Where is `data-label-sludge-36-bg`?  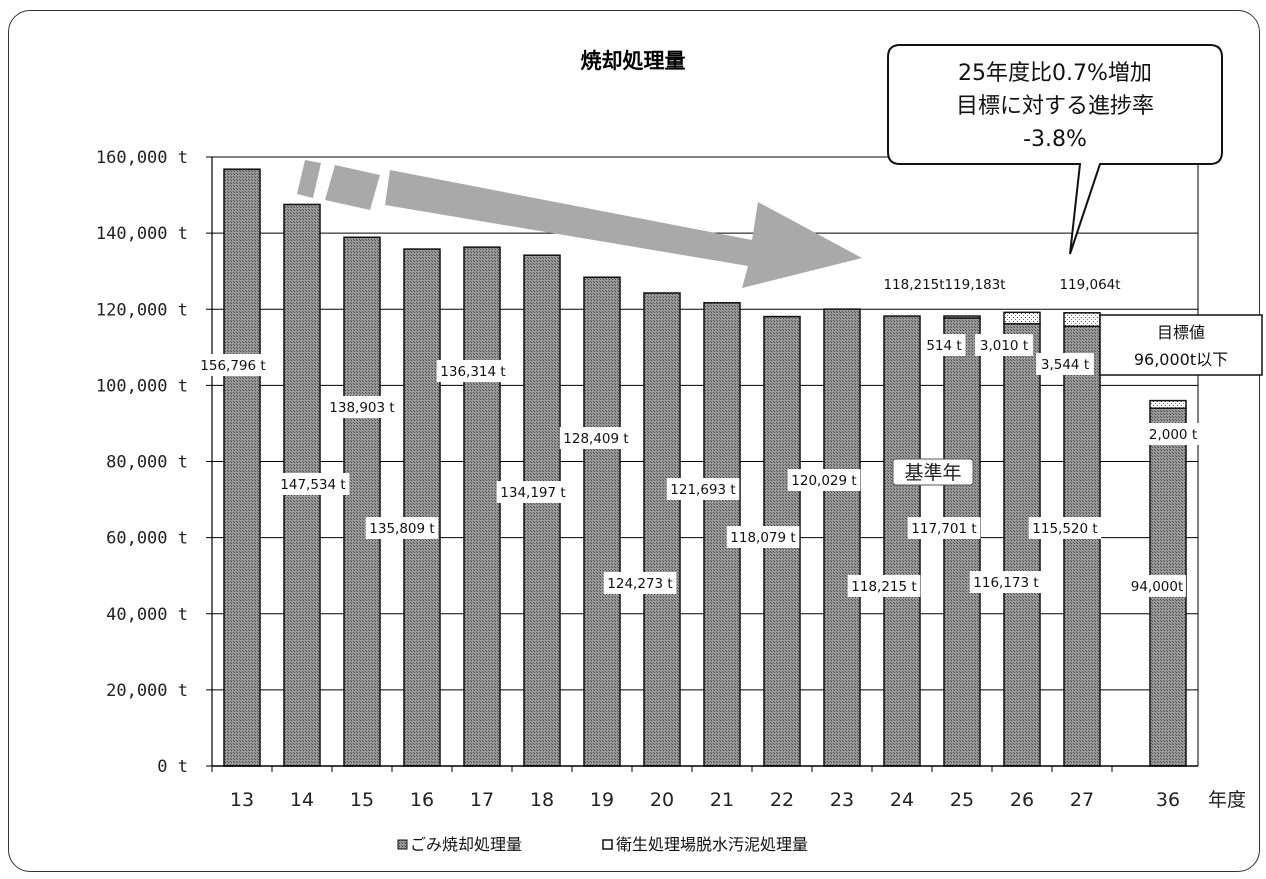
data-label-sludge-36-bg is located at coordinates (1173, 434).